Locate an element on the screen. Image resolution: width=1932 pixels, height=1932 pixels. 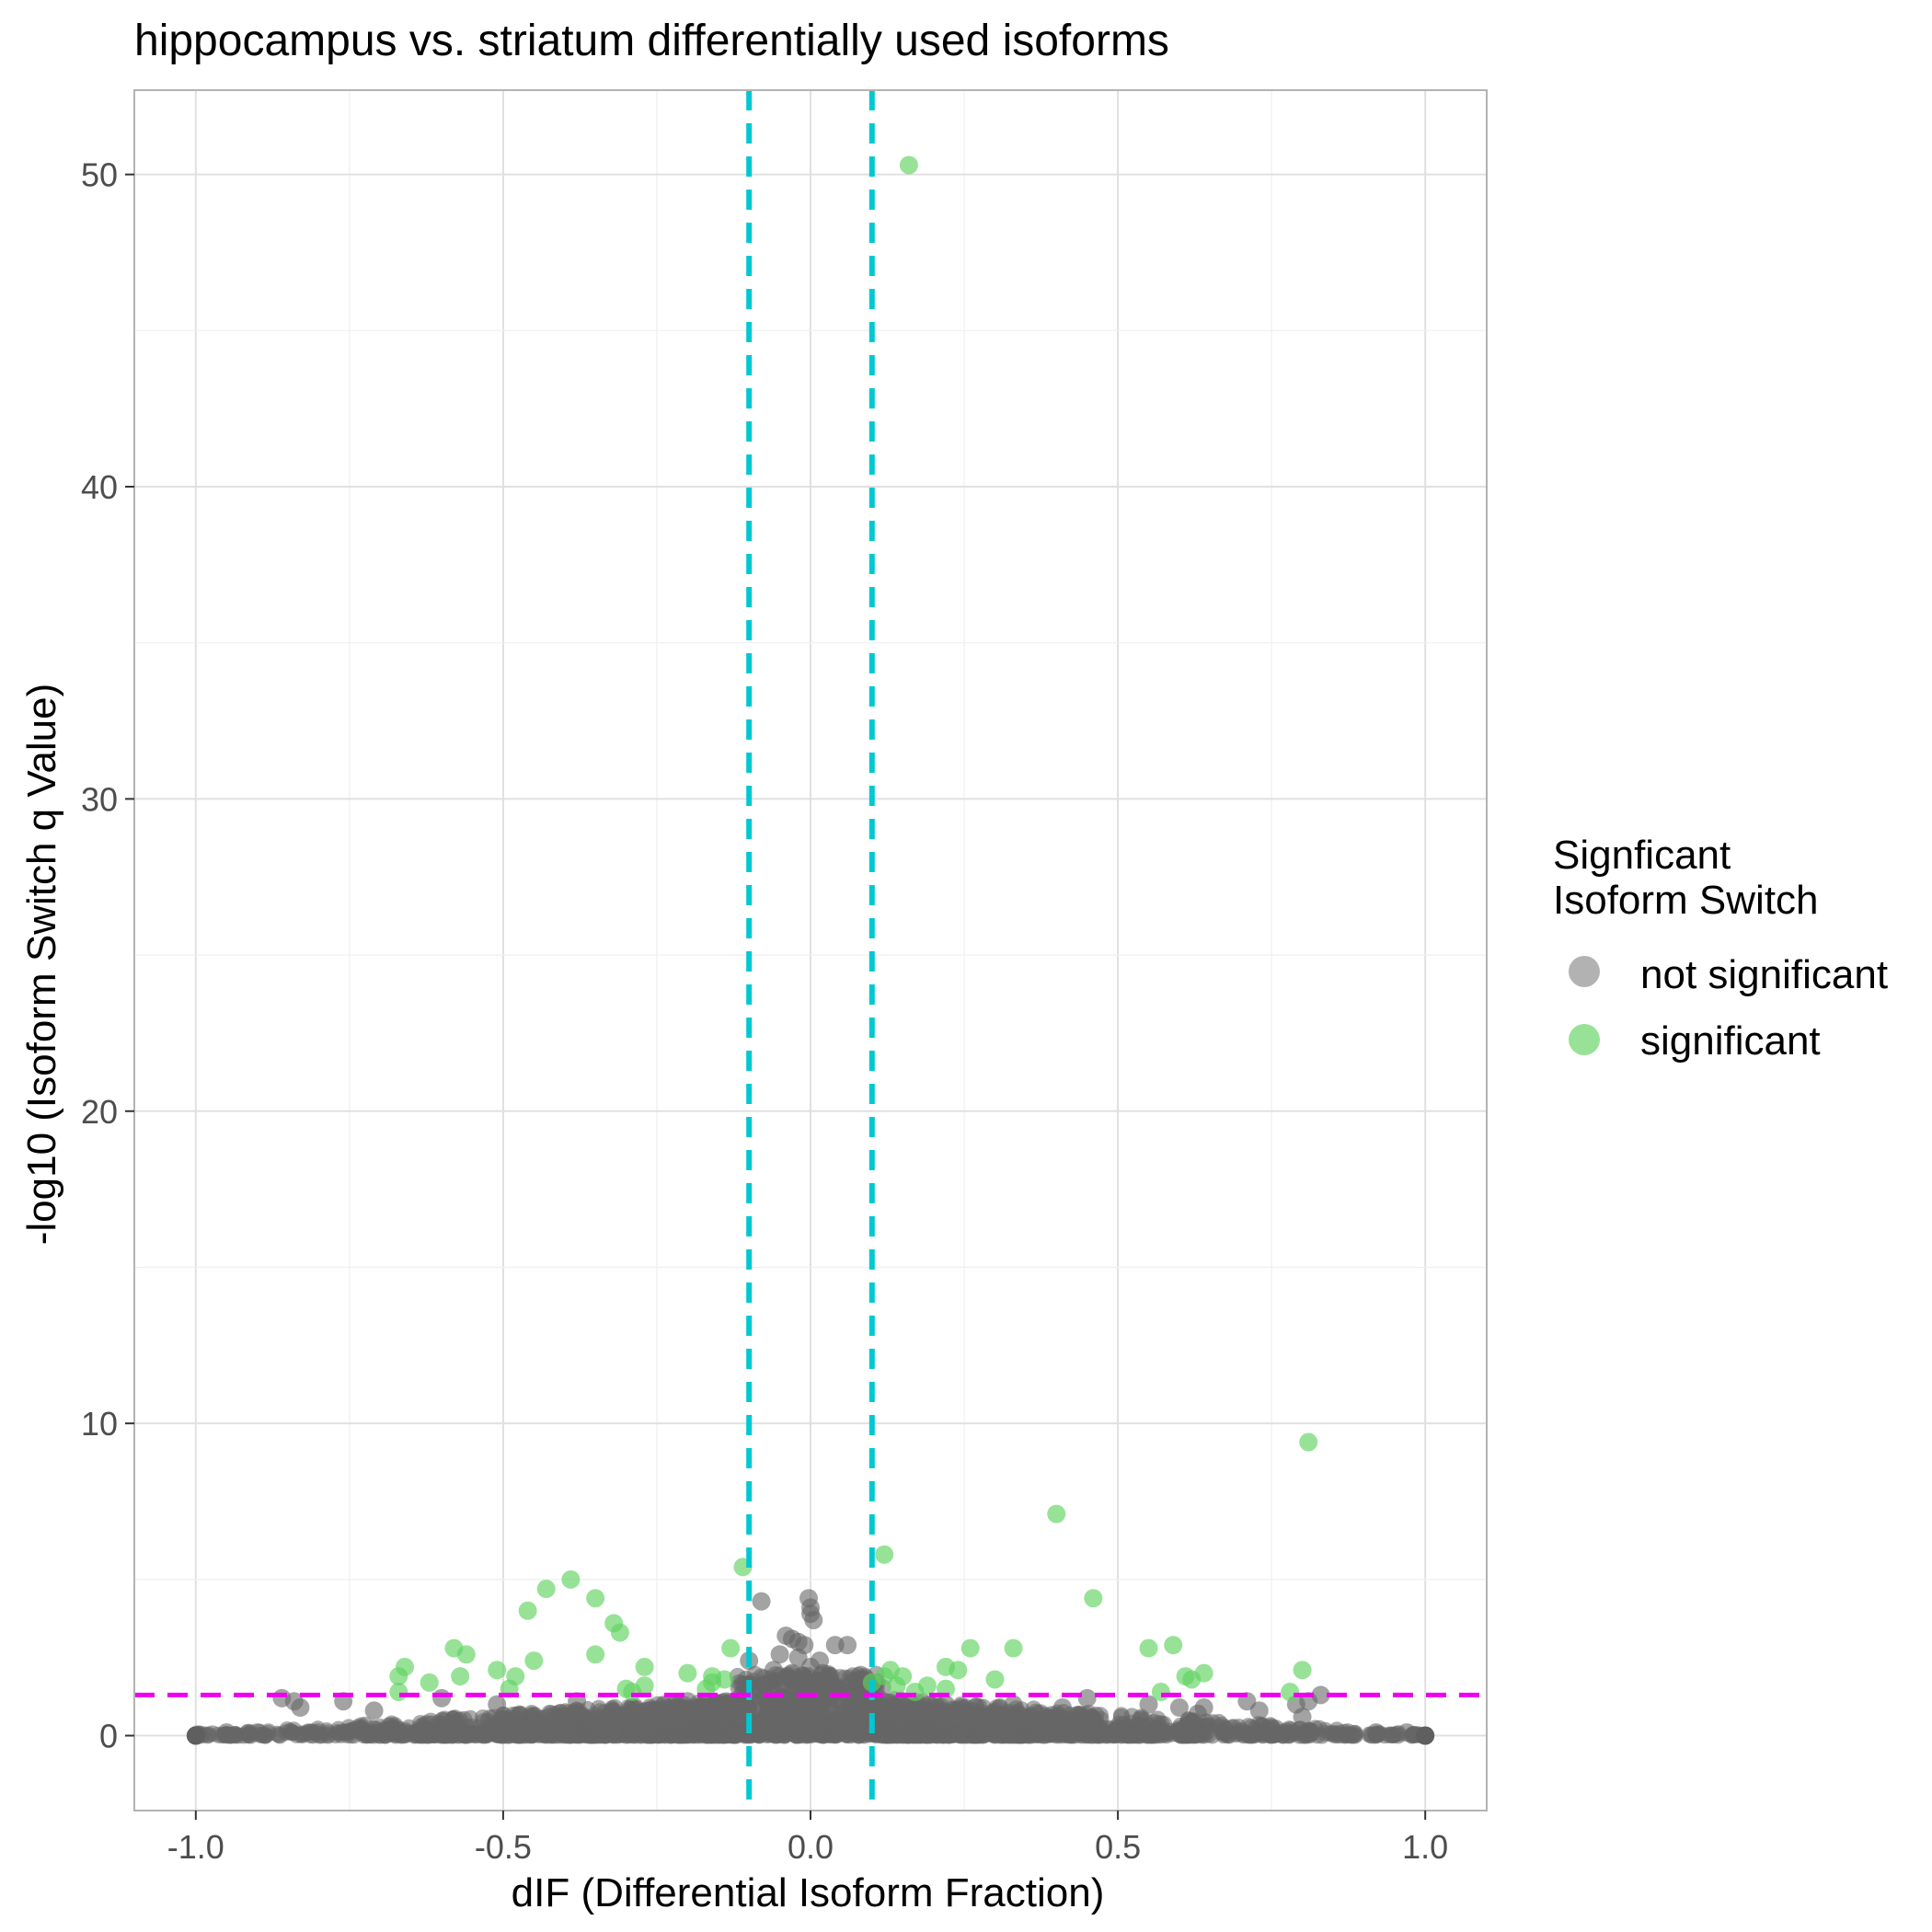
x-axis-ticks: -1.0 -0.5 0.0 0.5 1.0 is located at coordinates (807, 1838).